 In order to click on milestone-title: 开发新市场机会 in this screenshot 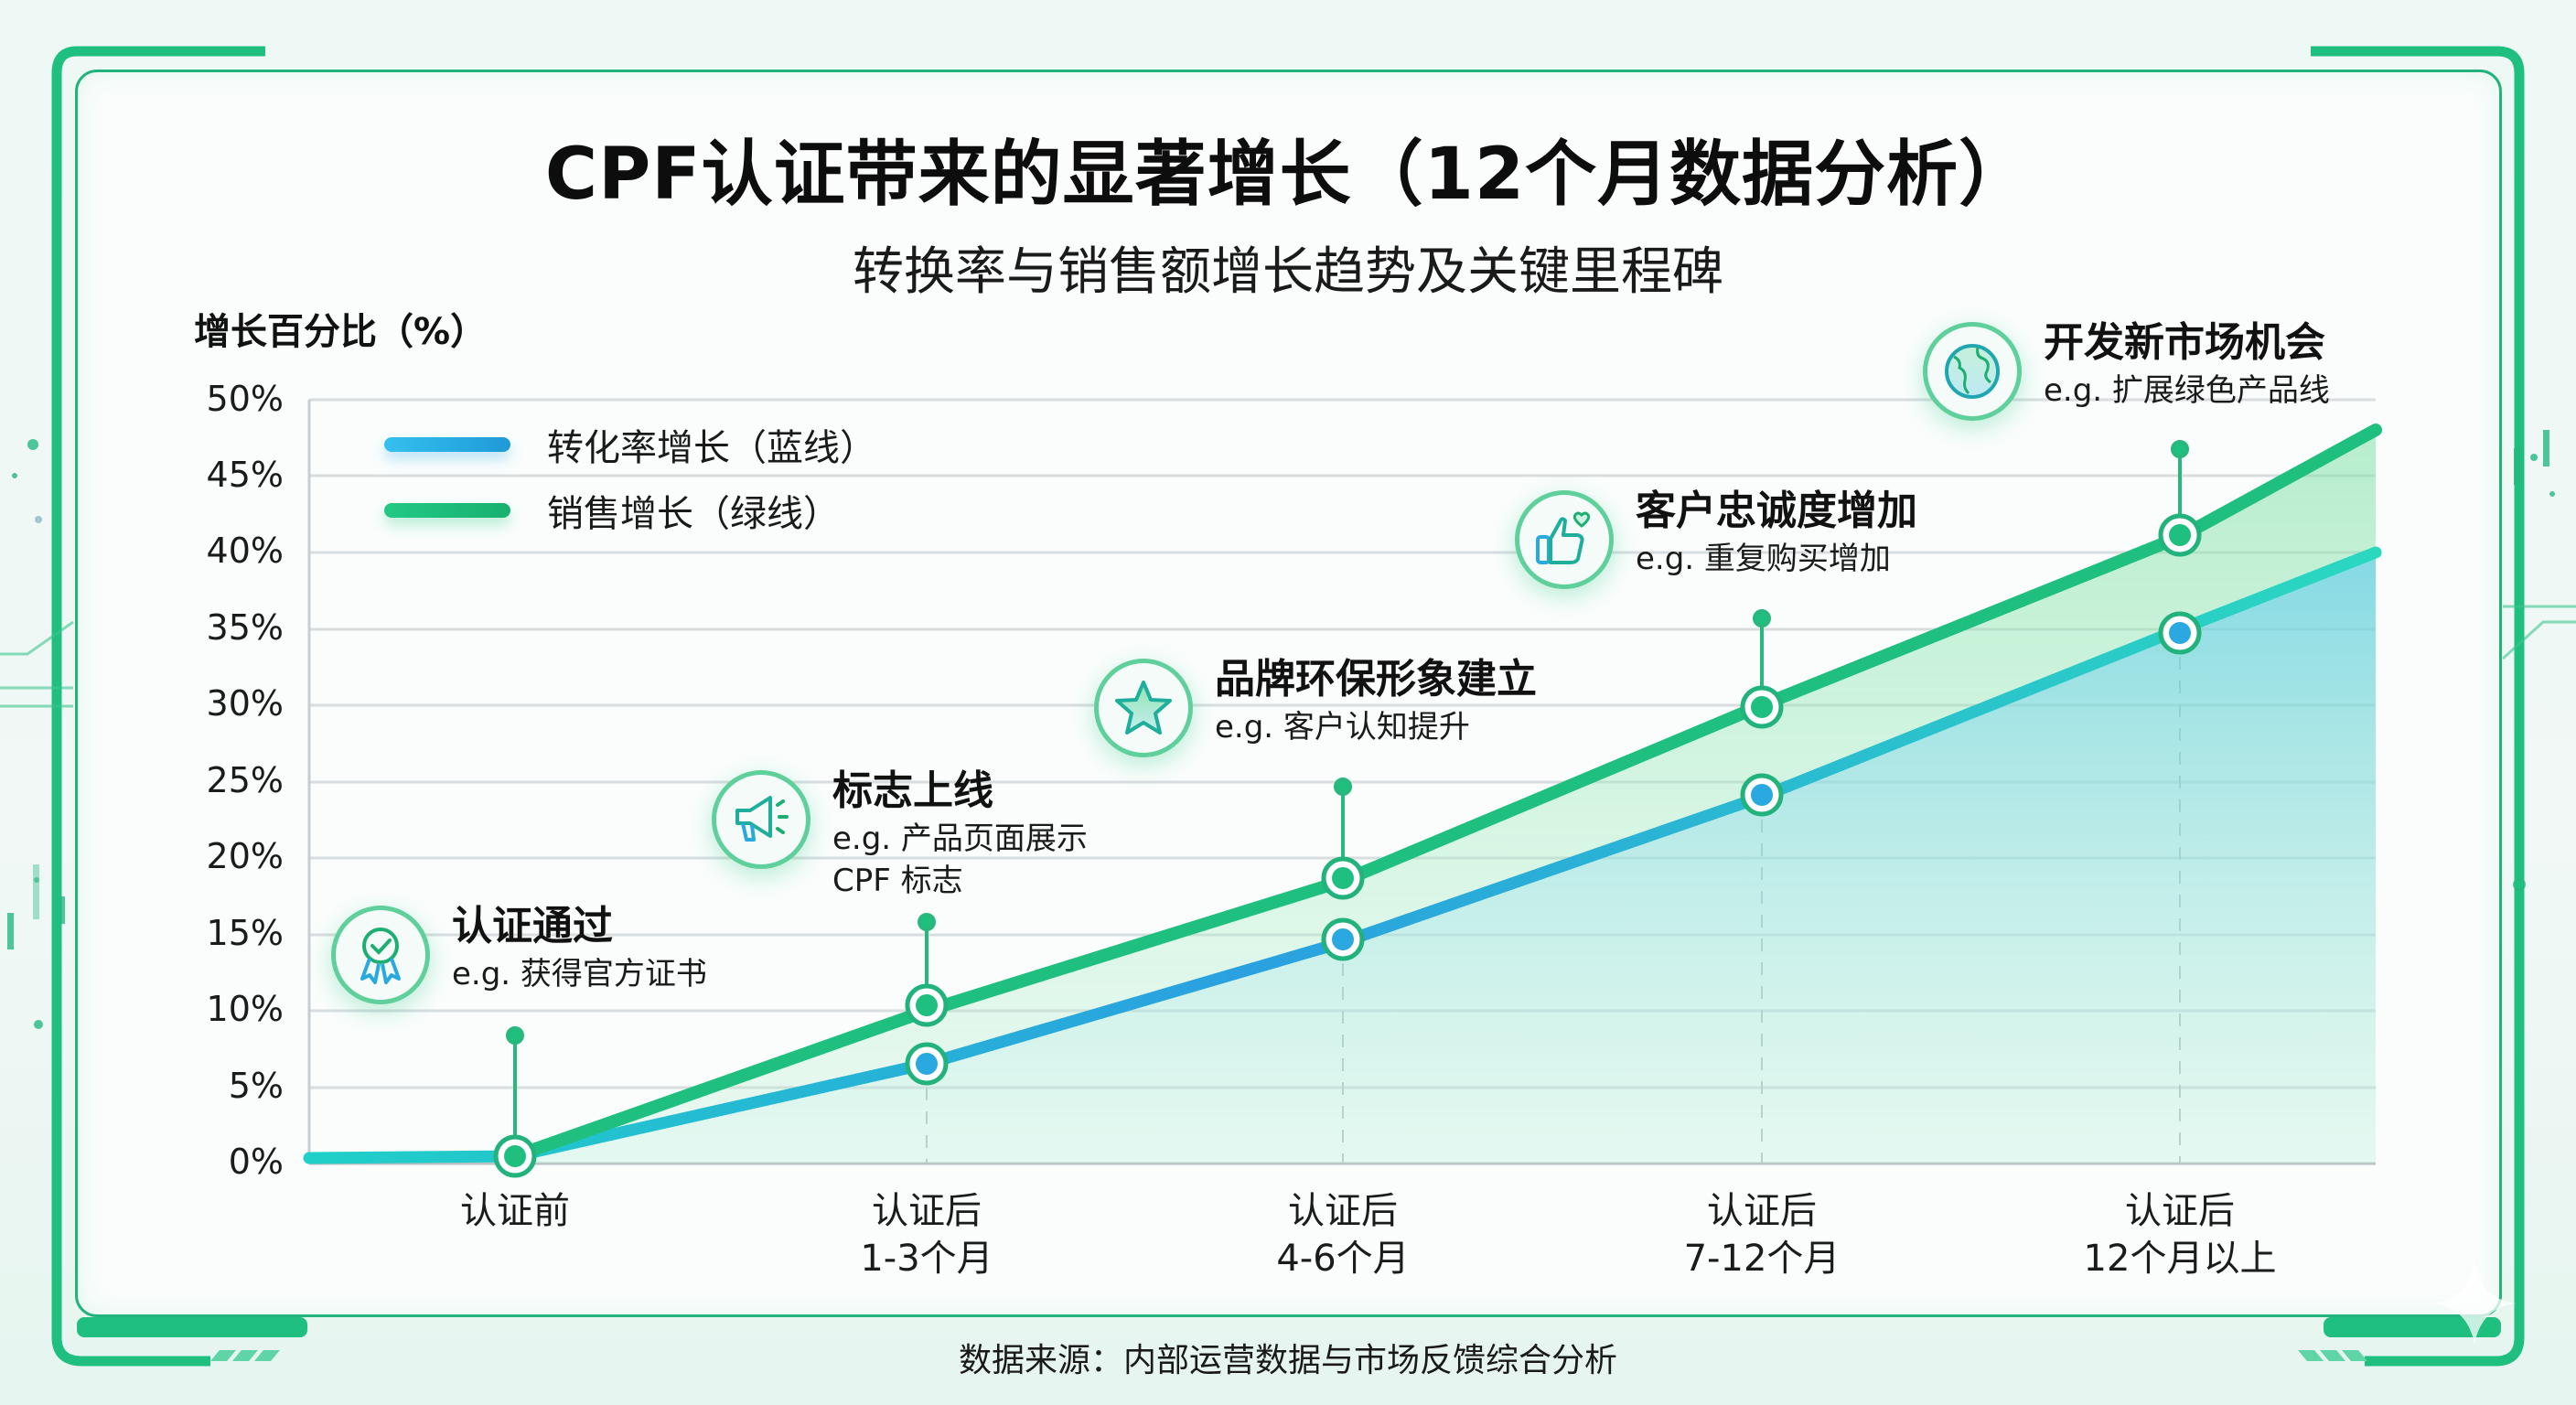, I will do `click(2185, 342)`.